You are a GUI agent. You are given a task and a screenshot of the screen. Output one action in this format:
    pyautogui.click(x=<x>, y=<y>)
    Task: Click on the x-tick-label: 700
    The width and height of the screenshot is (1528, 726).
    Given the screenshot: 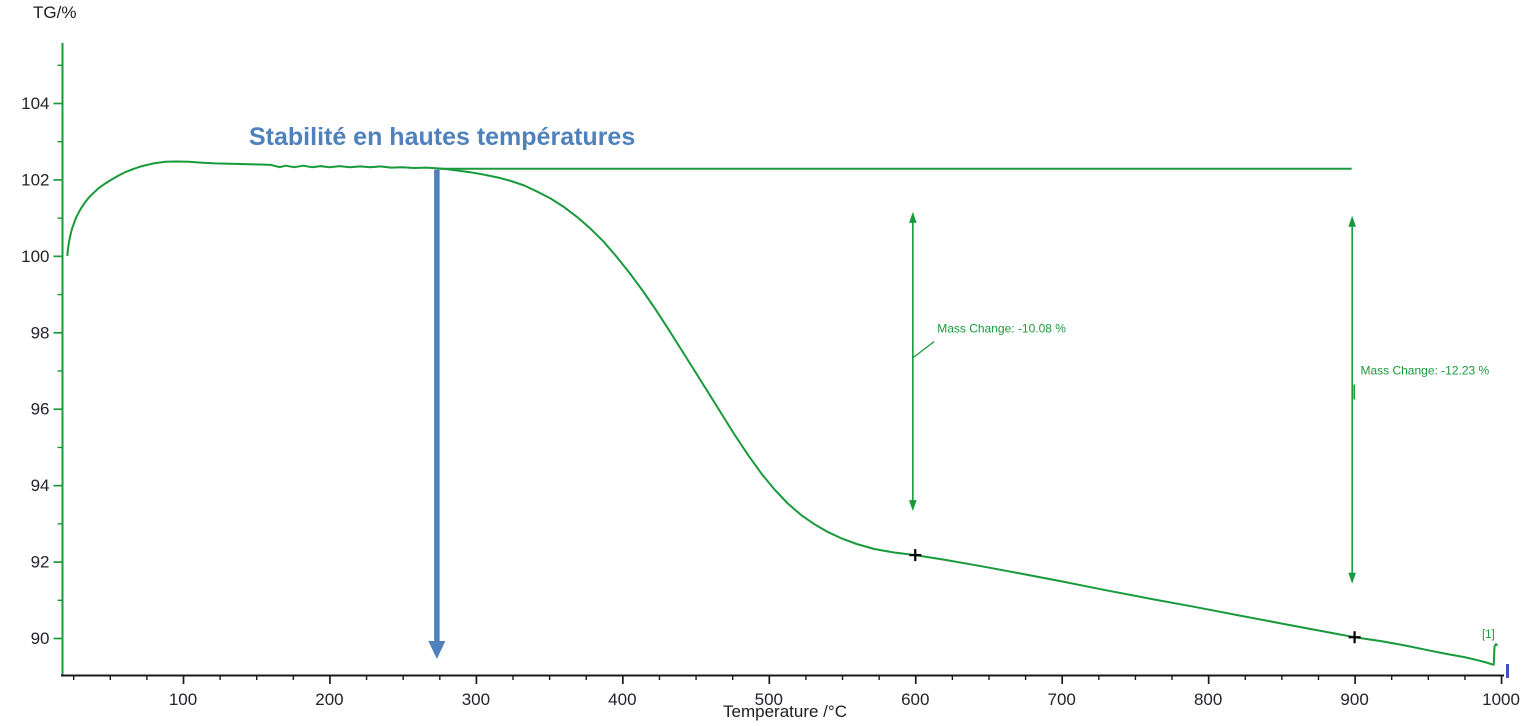 What is the action you would take?
    pyautogui.click(x=1062, y=699)
    